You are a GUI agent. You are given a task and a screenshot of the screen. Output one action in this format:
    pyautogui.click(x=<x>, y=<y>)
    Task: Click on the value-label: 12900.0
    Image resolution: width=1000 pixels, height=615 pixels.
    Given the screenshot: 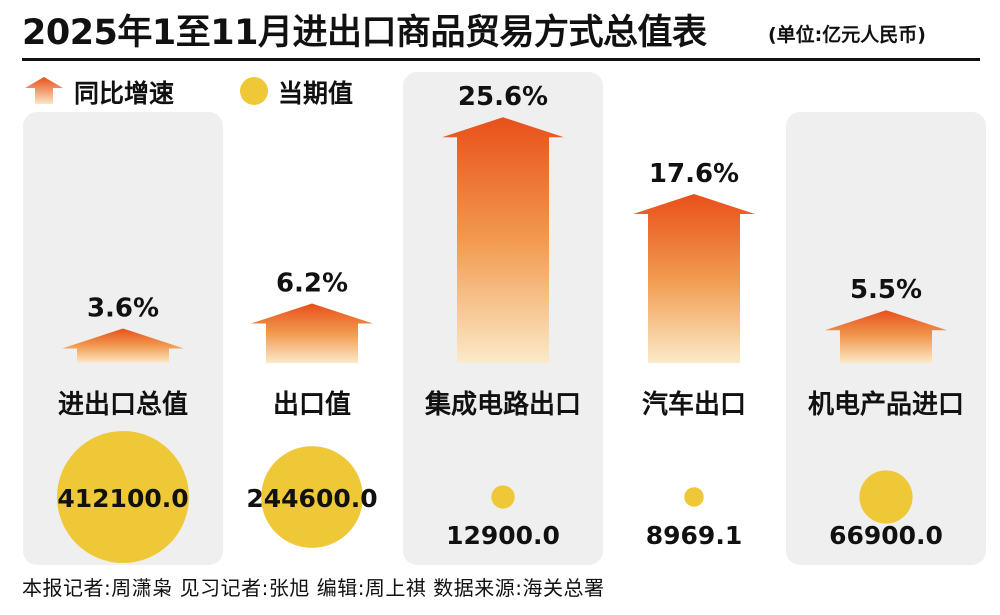 What is the action you would take?
    pyautogui.click(x=503, y=535)
    